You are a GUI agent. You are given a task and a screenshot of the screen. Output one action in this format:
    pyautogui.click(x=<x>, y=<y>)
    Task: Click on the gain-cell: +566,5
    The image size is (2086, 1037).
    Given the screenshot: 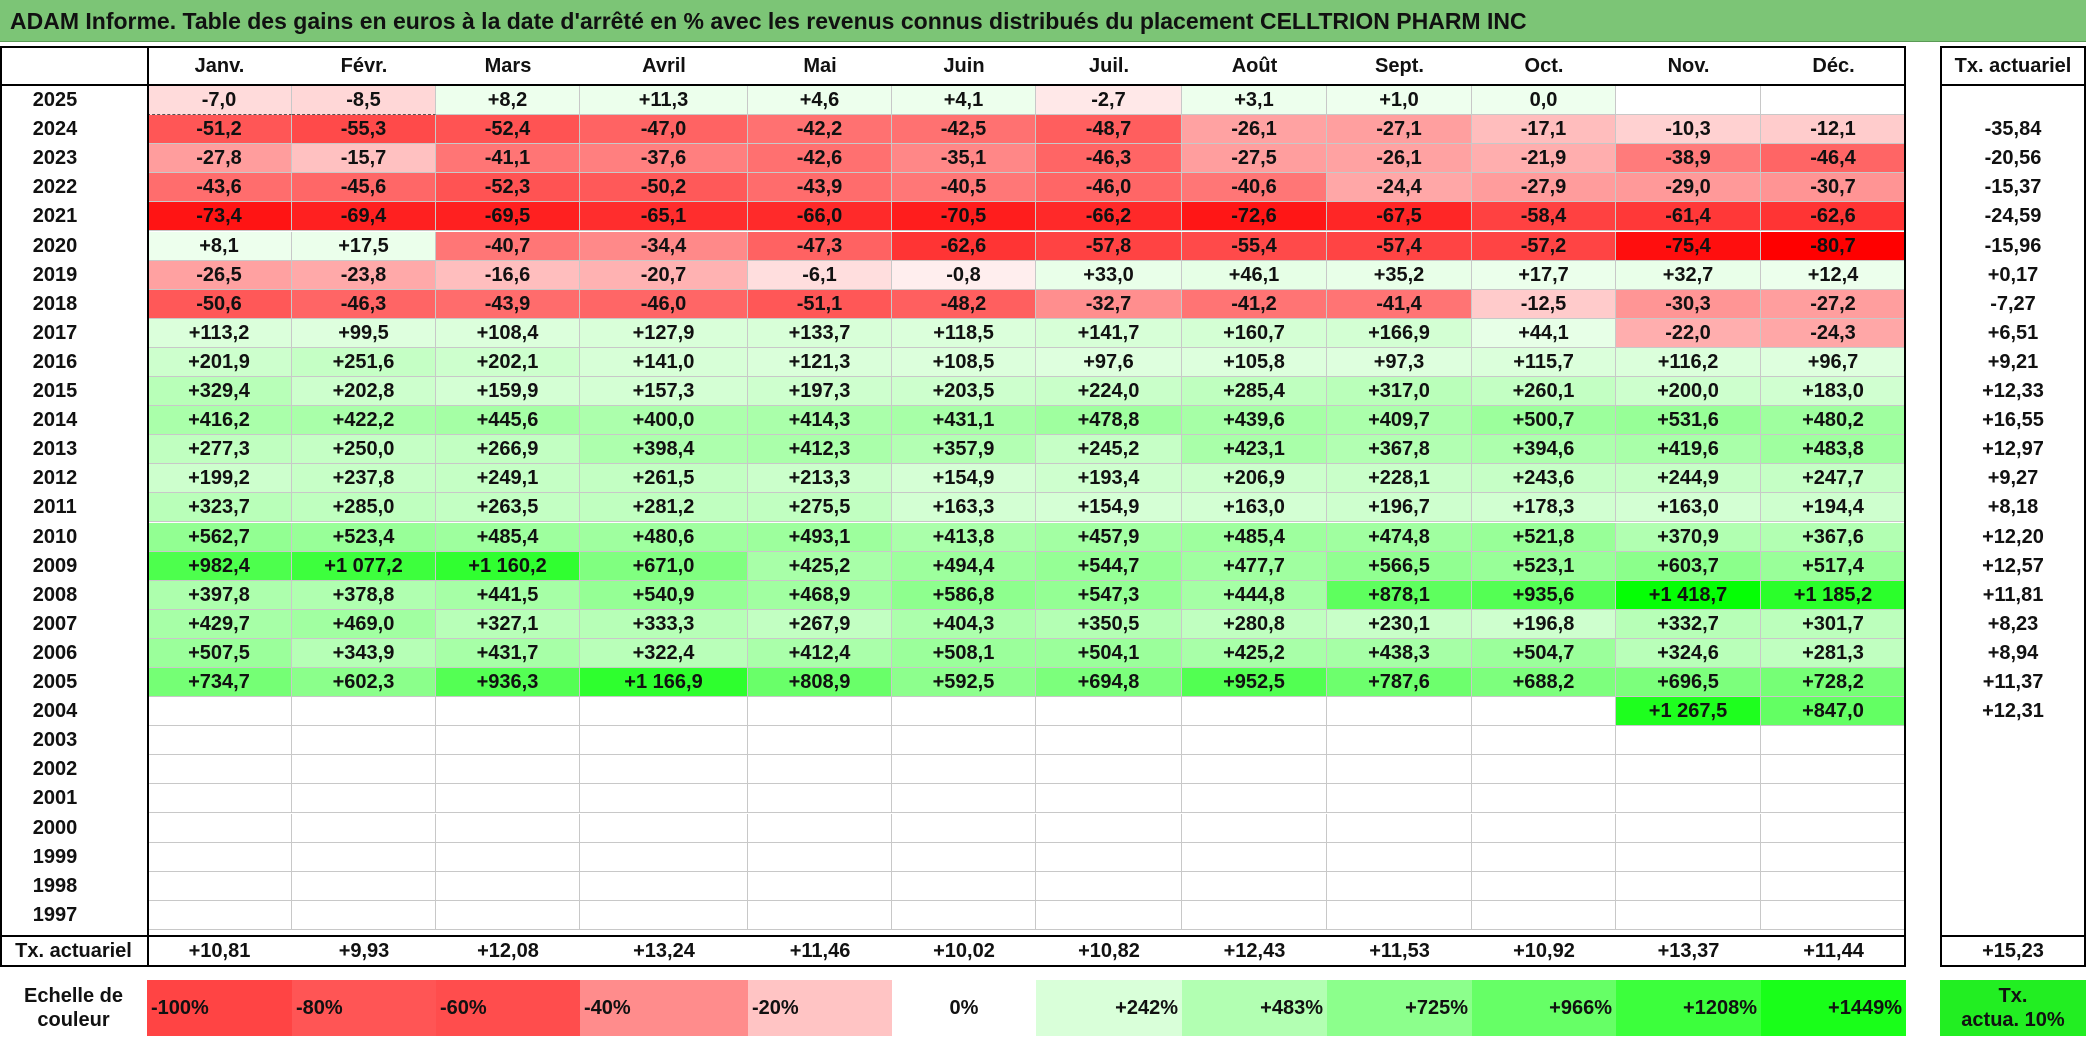 What is the action you would take?
    pyautogui.click(x=1399, y=566)
    